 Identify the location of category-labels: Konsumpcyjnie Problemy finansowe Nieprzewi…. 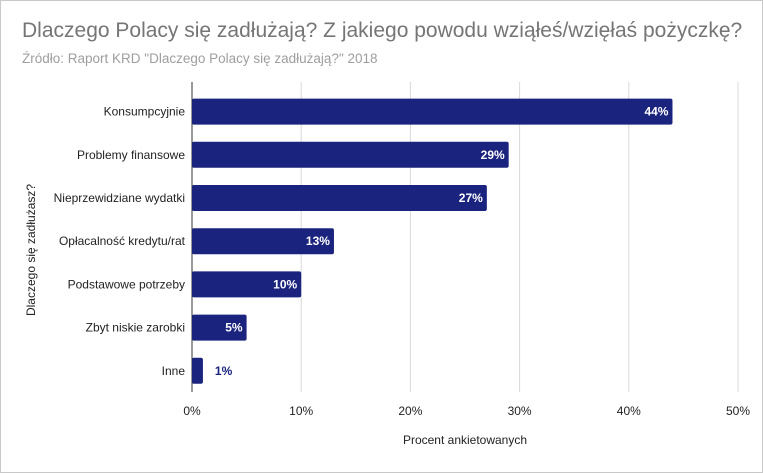
(120, 241).